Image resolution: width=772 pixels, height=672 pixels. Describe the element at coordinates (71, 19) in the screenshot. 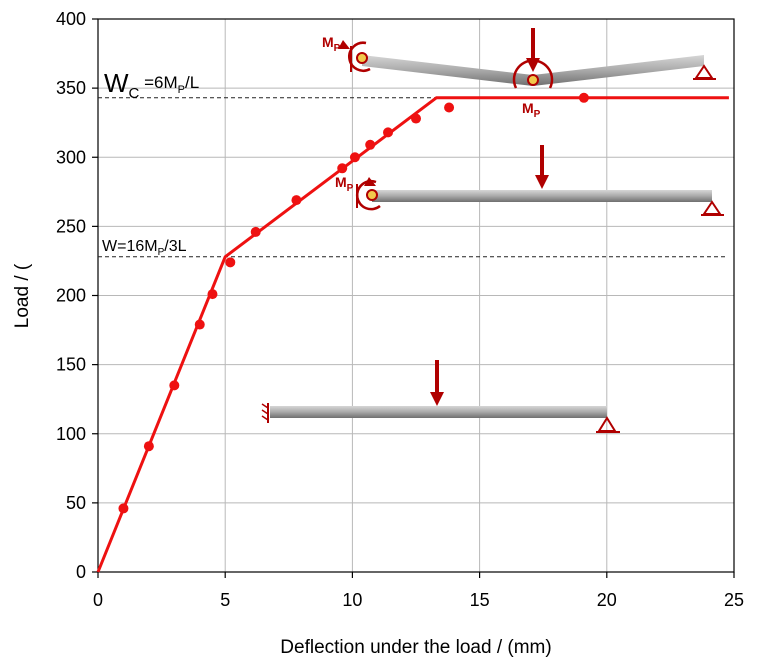

I see `y-tick-label: 400` at that location.